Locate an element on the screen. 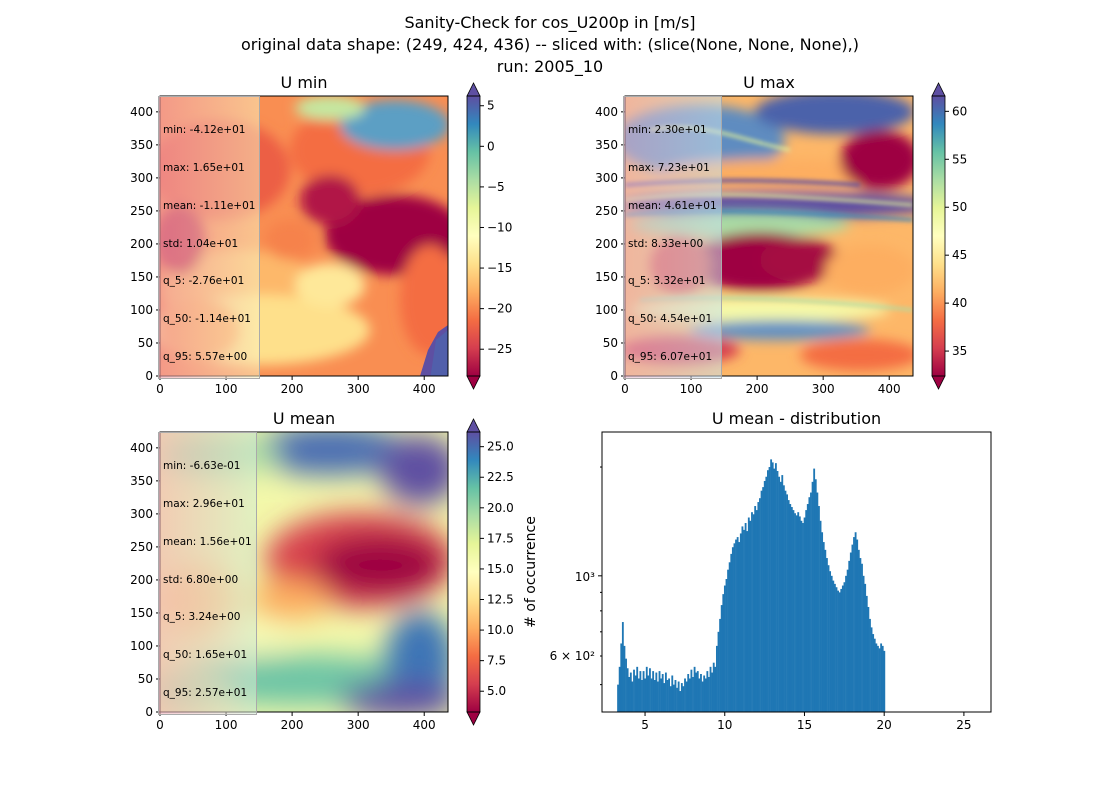 The width and height of the screenshot is (1100, 800). u-min-axes: 0 100 200 300 400 0 50 100 150 200 250 300 350 400 is located at coordinates (283, 250).